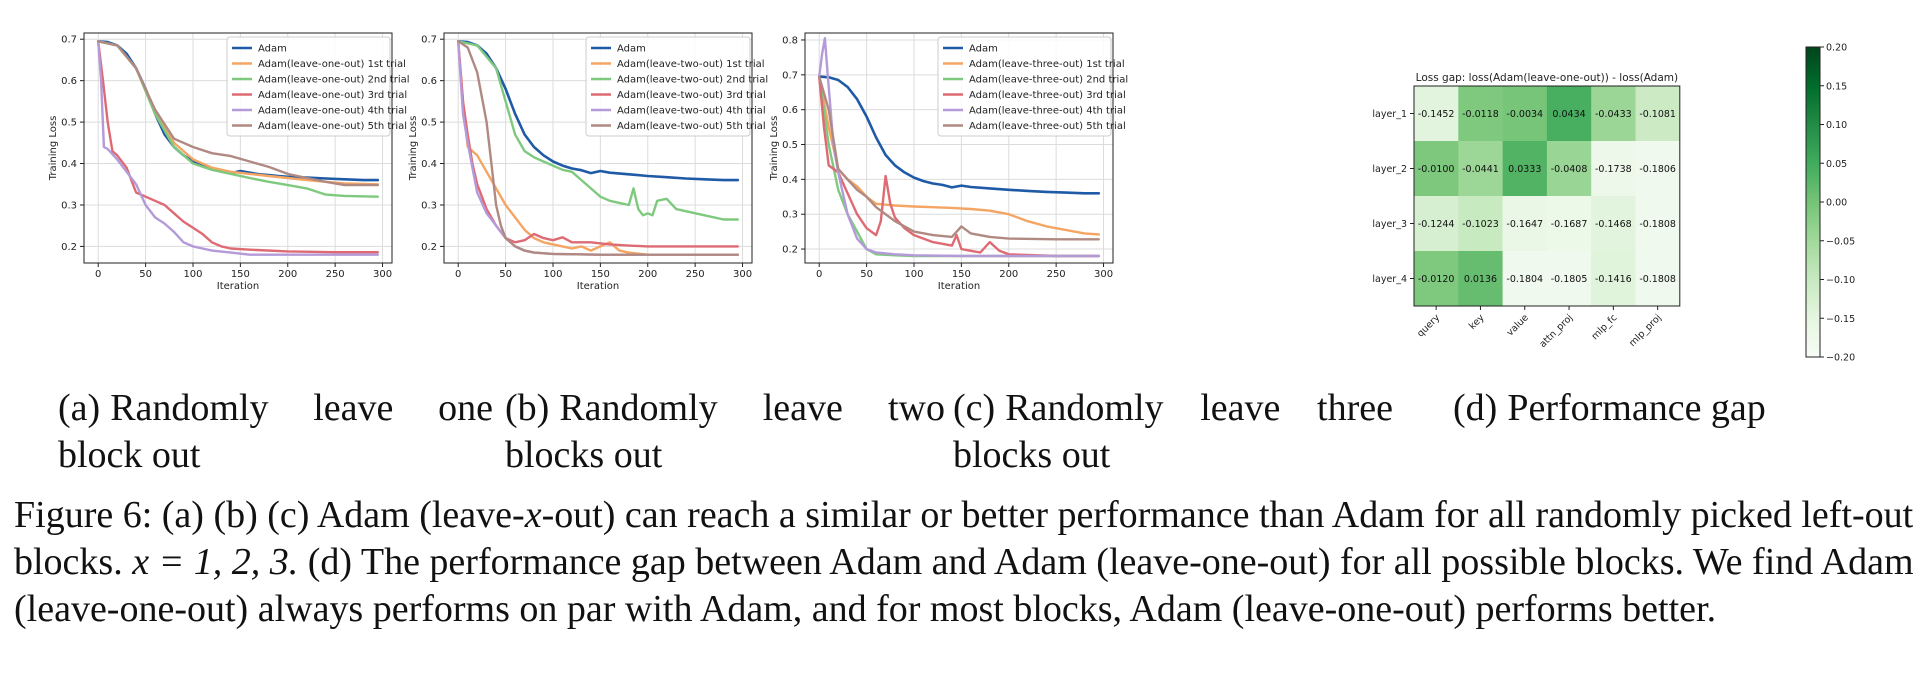 The height and width of the screenshot is (692, 1928). What do you see at coordinates (332, 64) in the screenshot?
I see `legend-label: Adam(leave-one-out) 1st trial` at bounding box center [332, 64].